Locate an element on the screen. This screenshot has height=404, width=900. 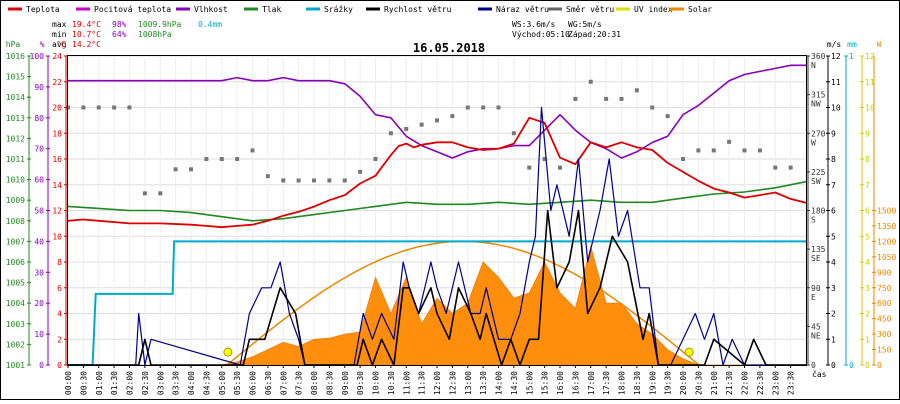
humidity-axis-unit: % is located at coordinates (42, 44).